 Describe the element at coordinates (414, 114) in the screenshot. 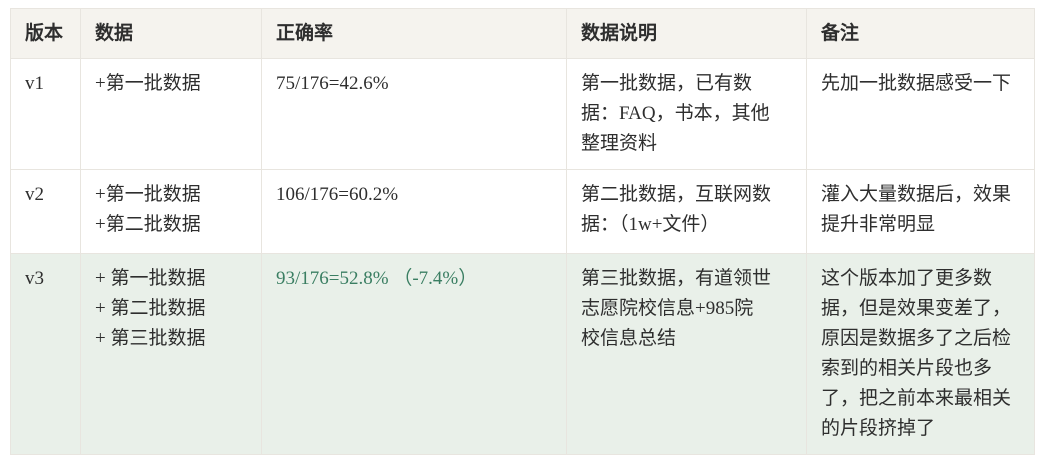

I see `cell-accuracy-v1: 75/176=42.6%` at that location.